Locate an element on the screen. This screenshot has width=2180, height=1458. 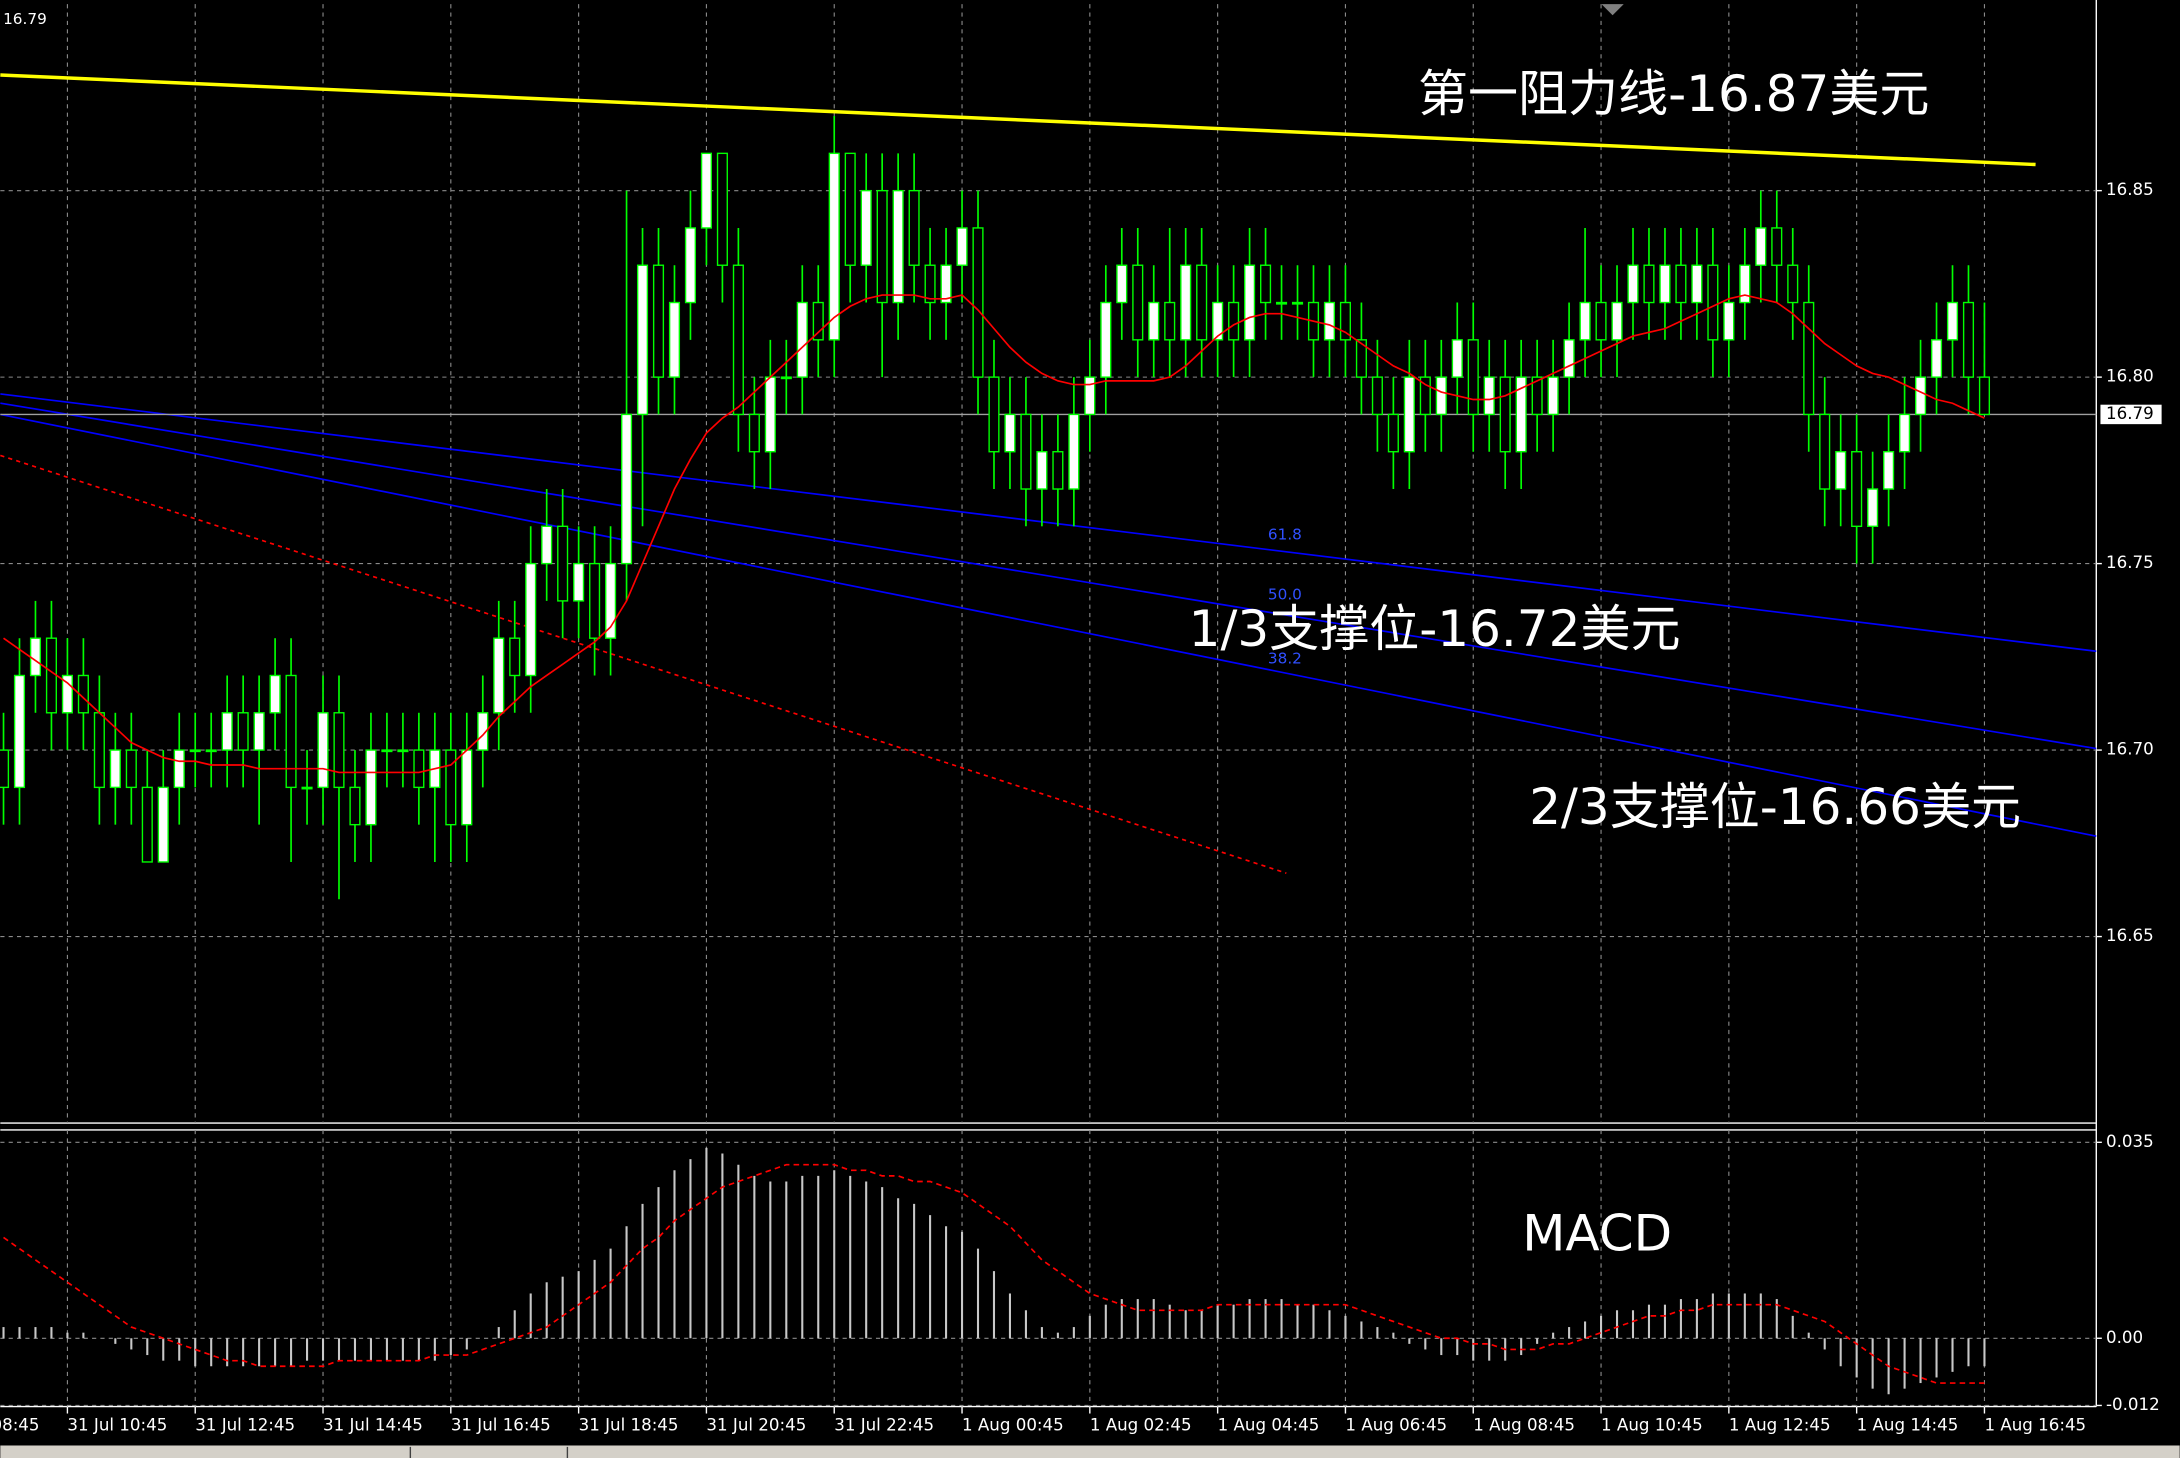
x-tick-label: 1 Aug 12:45 is located at coordinates (1780, 1425).